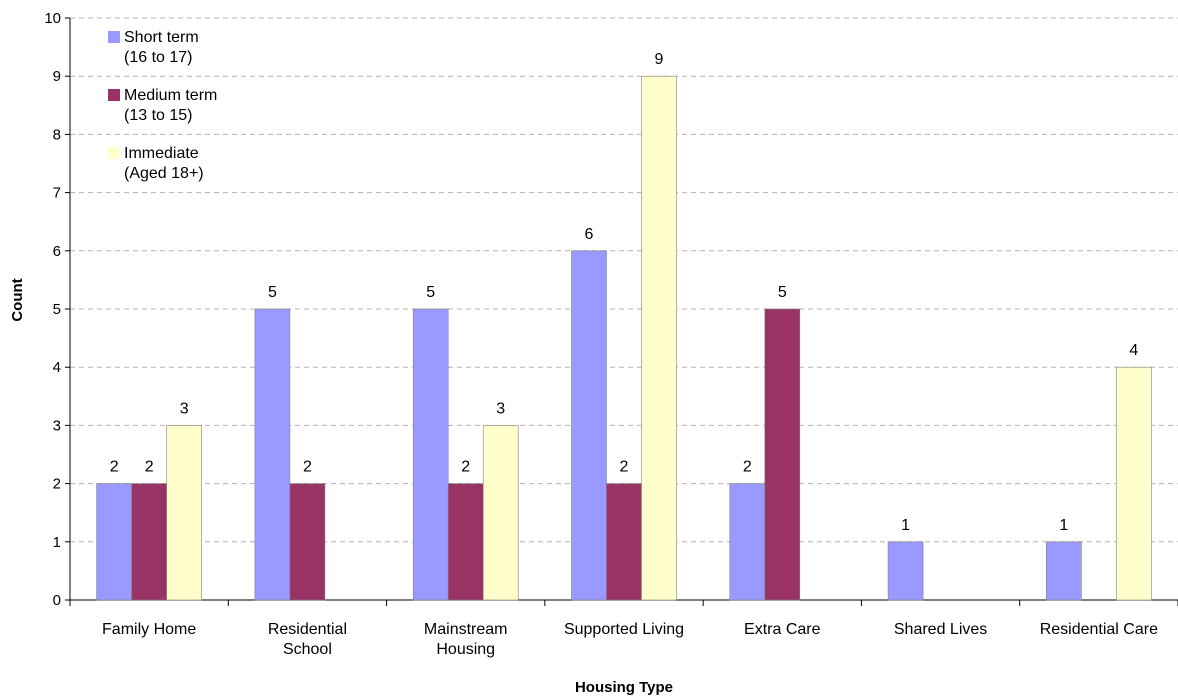  I want to click on y-tick-label: 10, so click(52, 18).